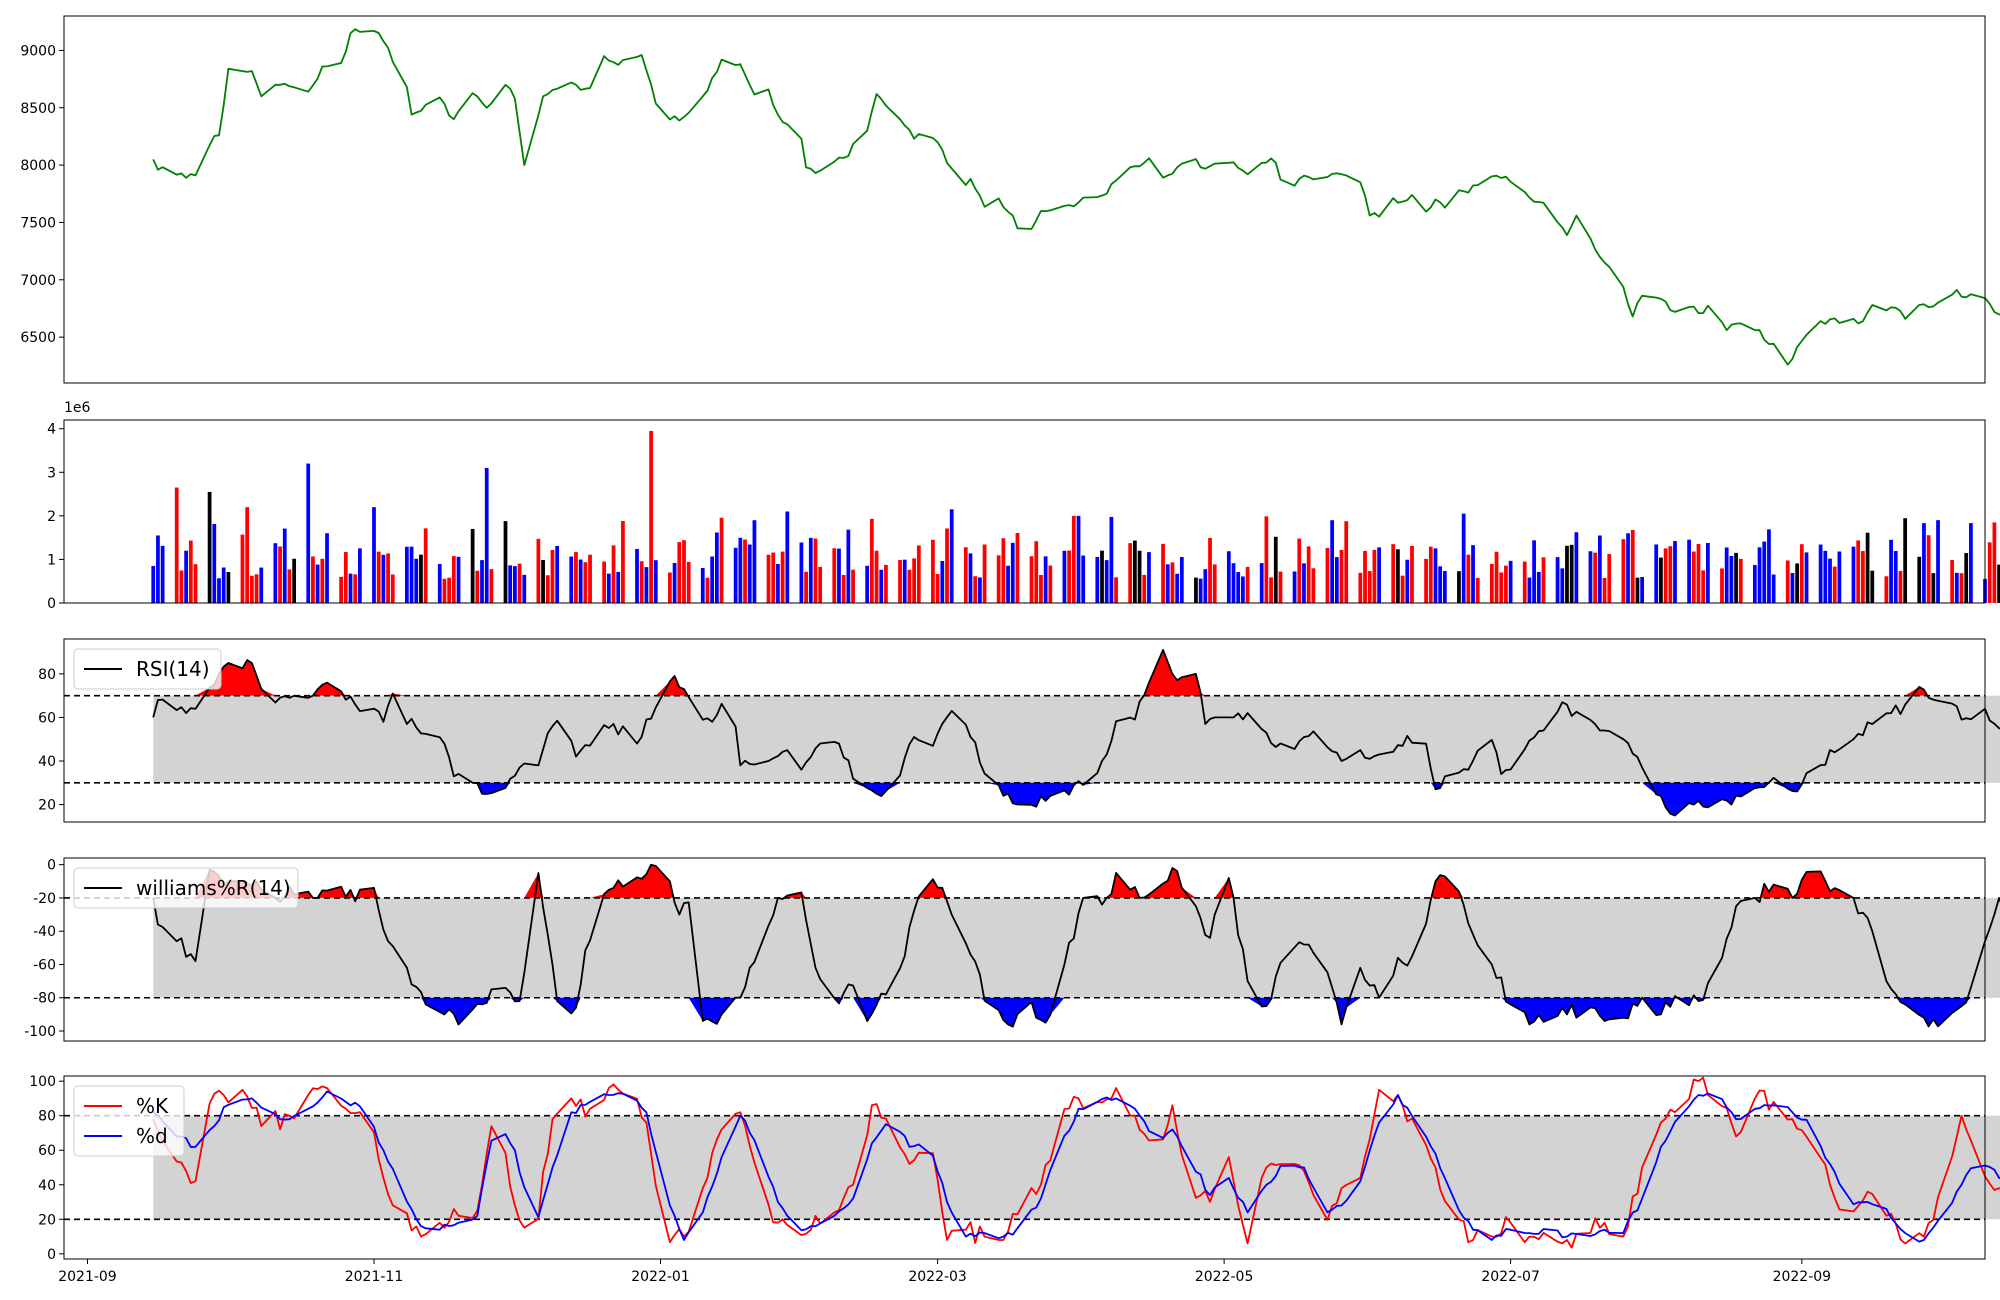 Image resolution: width=2000 pixels, height=1300 pixels. I want to click on rsi-tick-label: 40, so click(47, 762).